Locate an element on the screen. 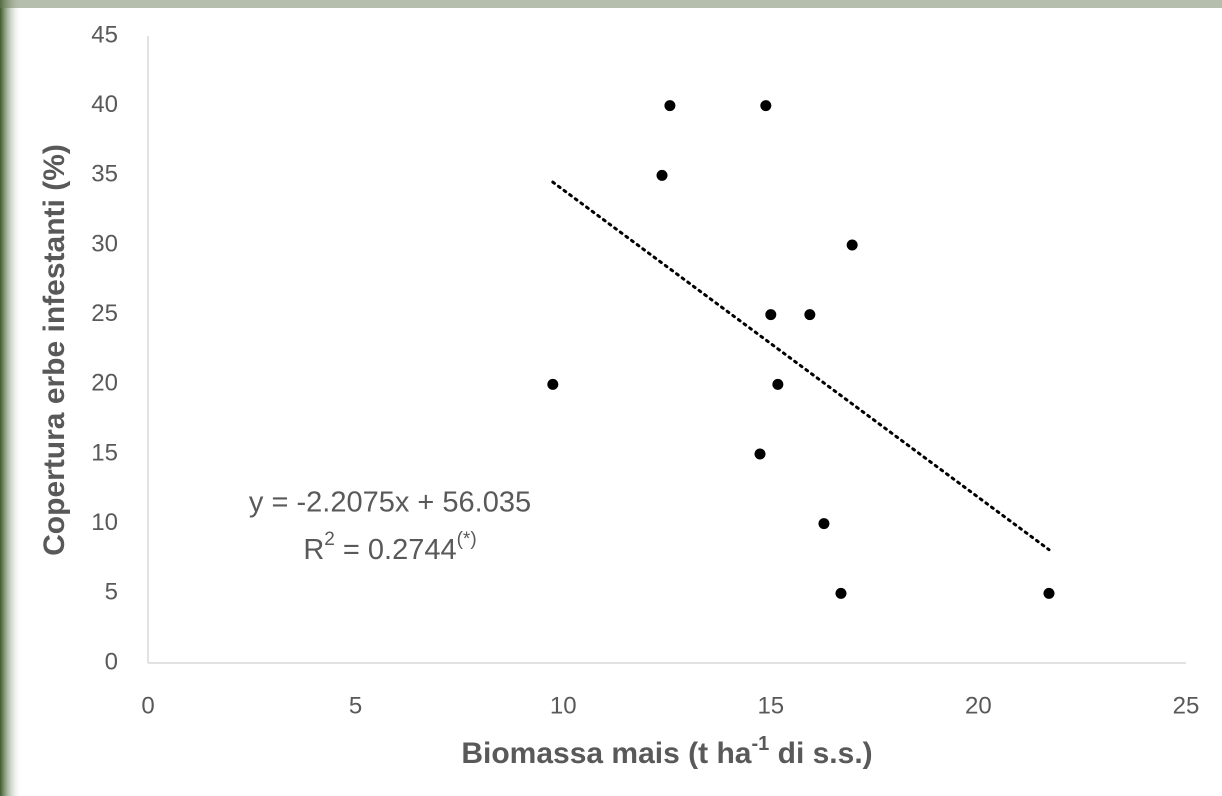 The width and height of the screenshot is (1222, 796). y-tick-label: 20 is located at coordinates (104, 383).